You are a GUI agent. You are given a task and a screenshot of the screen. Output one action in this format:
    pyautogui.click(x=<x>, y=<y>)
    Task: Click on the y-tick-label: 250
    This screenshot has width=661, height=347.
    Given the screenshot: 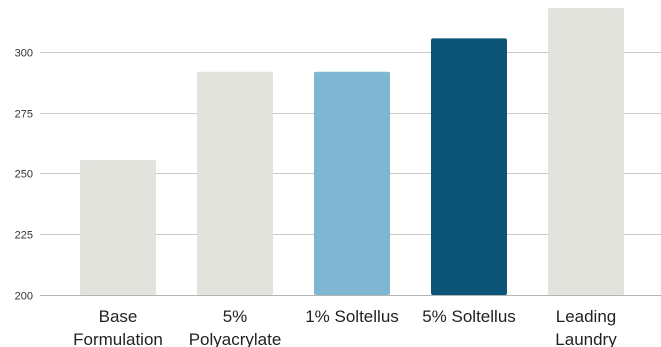 What is the action you would take?
    pyautogui.click(x=24, y=175)
    